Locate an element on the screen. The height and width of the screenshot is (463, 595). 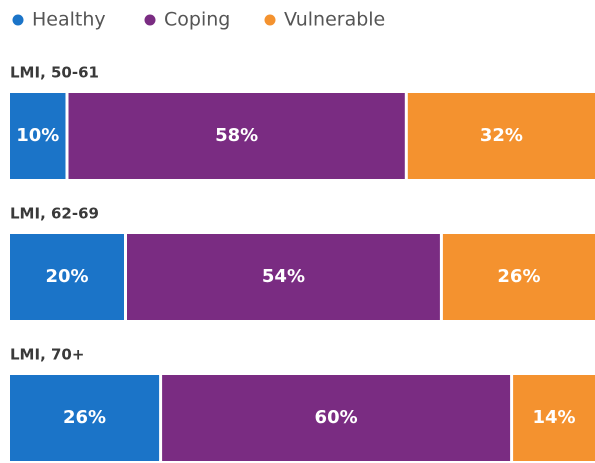
legend-label: Vulnerable is located at coordinates (334, 20).